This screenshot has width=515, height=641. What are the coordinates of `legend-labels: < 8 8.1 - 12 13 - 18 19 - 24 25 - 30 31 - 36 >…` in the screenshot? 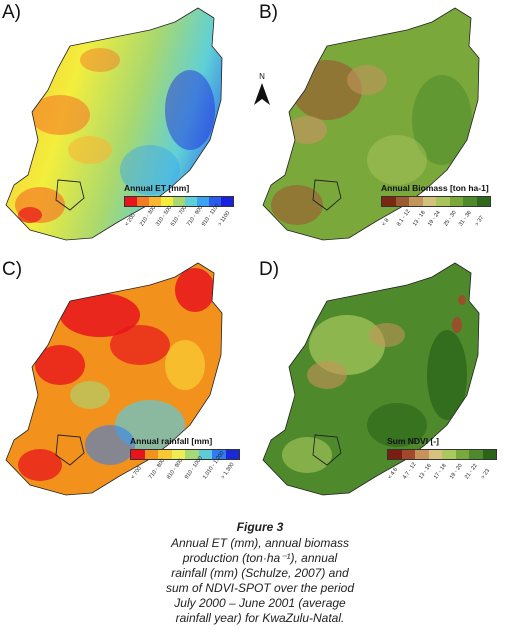 It's located at (436, 227).